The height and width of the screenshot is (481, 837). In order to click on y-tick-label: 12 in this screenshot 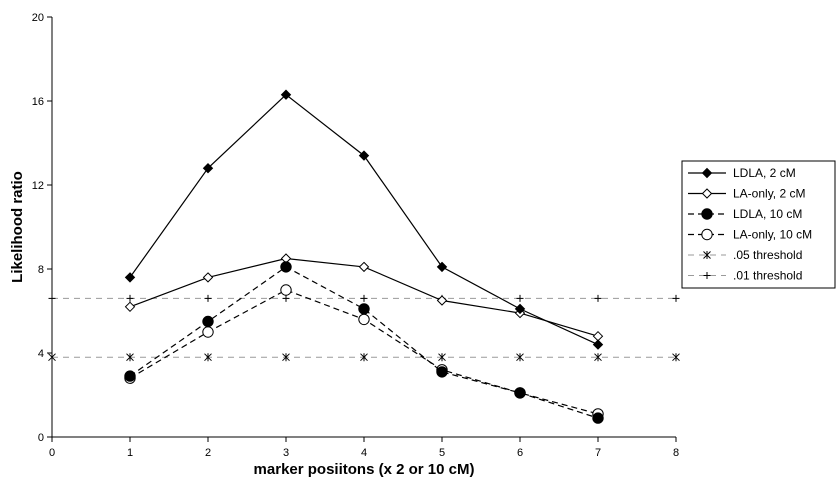, I will do `click(38, 186)`.